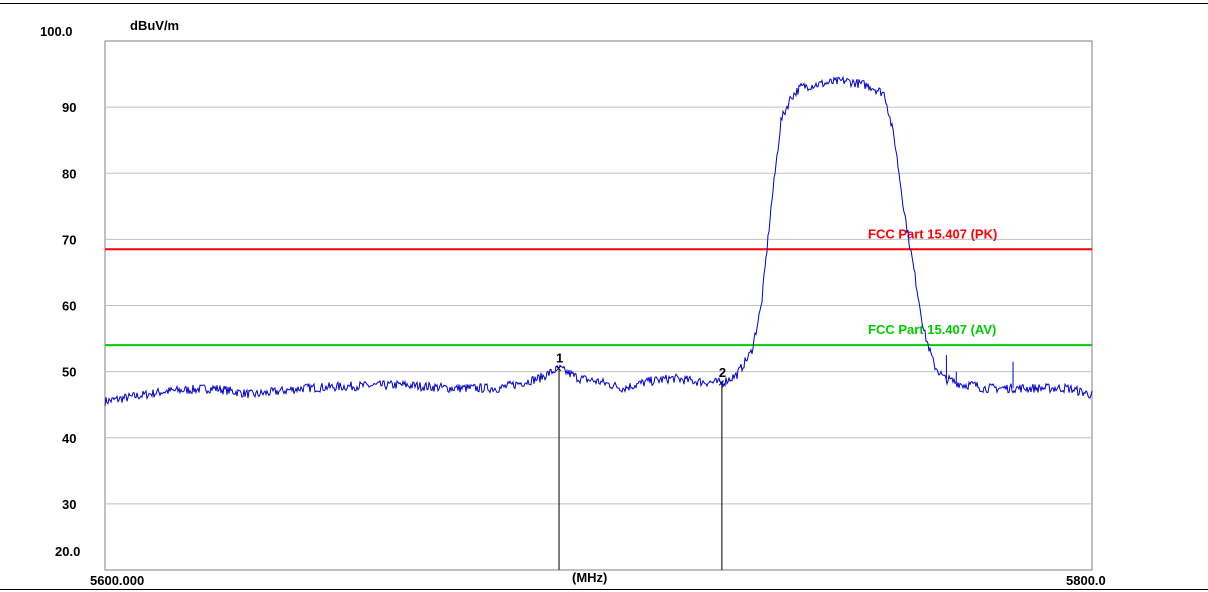 The width and height of the screenshot is (1208, 592). Describe the element at coordinates (69, 504) in the screenshot. I see `y-tick-label: 30` at that location.